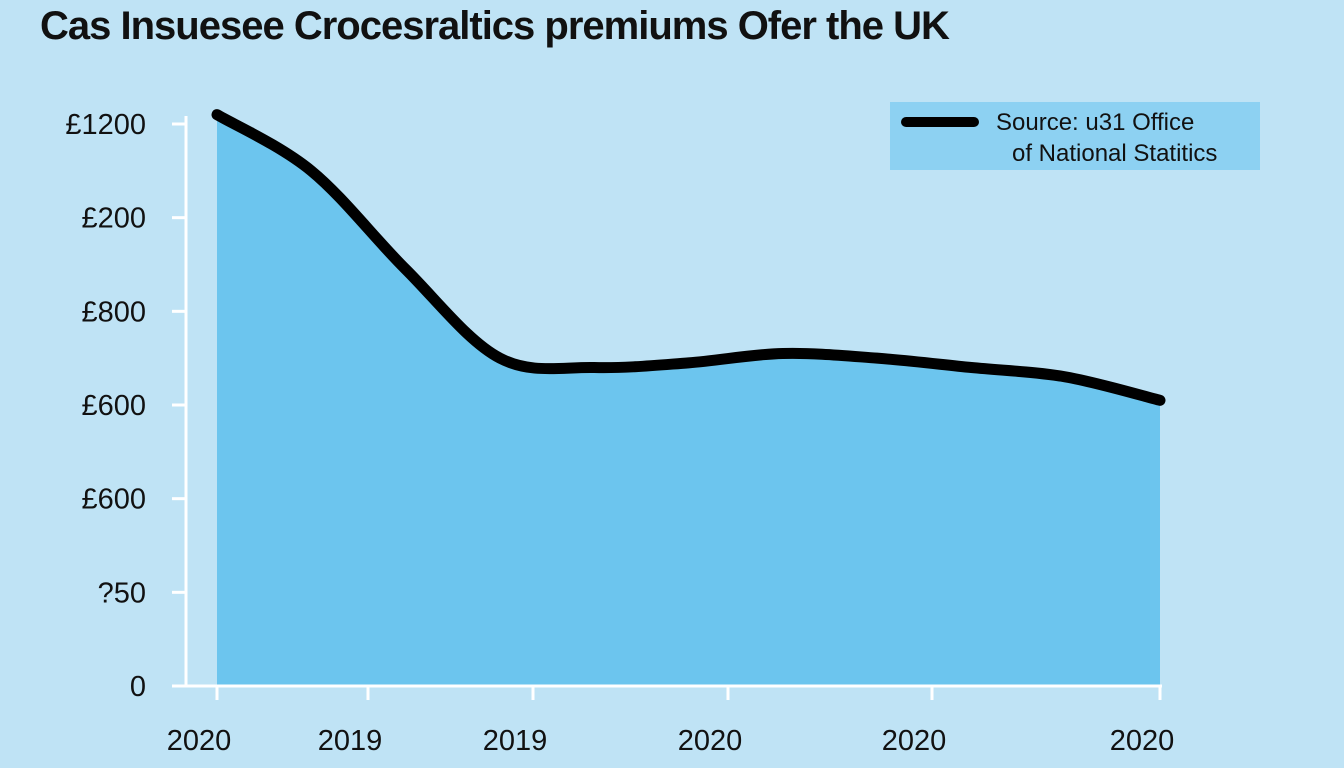 The width and height of the screenshot is (1344, 768). Describe the element at coordinates (105, 125) in the screenshot. I see `y-tick-label-0: £1200` at that location.